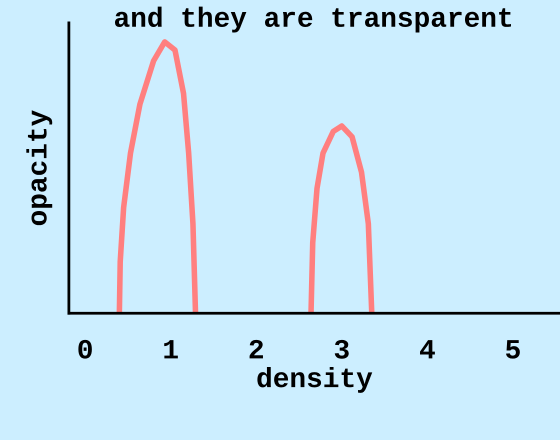 This screenshot has width=560, height=440. What do you see at coordinates (427, 349) in the screenshot?
I see `x-tick-label: 4` at bounding box center [427, 349].